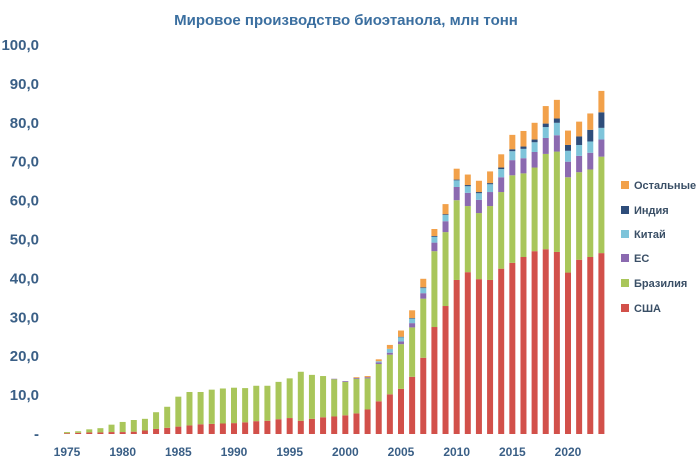  What do you see at coordinates (122, 452) in the screenshot?
I see `x-tick-label: 1980` at bounding box center [122, 452].